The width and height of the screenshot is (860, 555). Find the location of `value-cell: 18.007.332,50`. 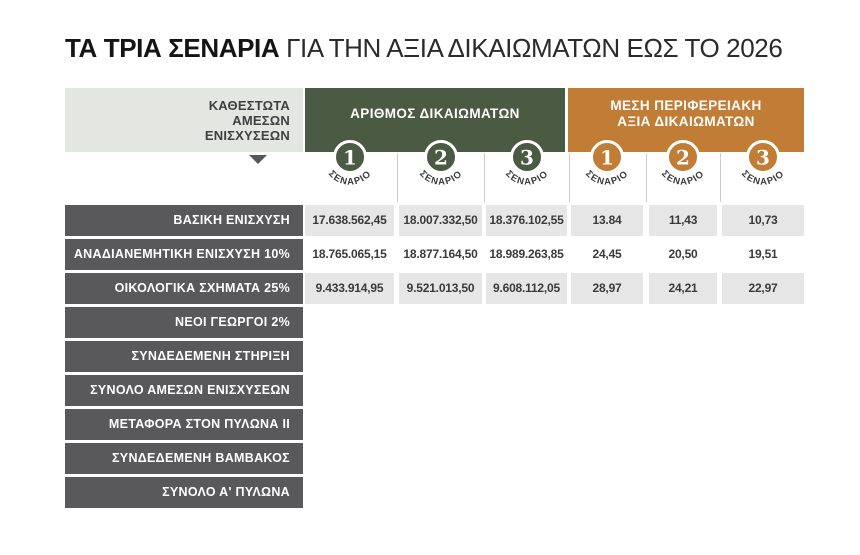

value-cell: 18.007.332,50 is located at coordinates (440, 220).